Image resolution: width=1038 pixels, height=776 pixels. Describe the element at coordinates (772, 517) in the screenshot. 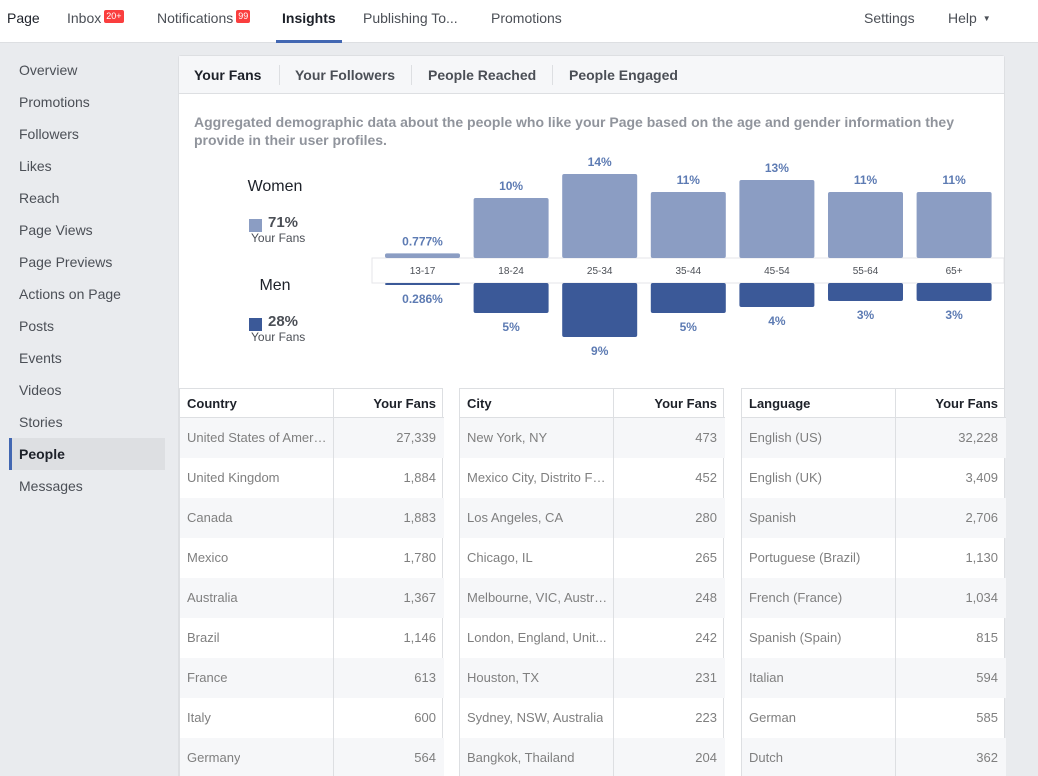

I see `language-name: Spanish` at that location.